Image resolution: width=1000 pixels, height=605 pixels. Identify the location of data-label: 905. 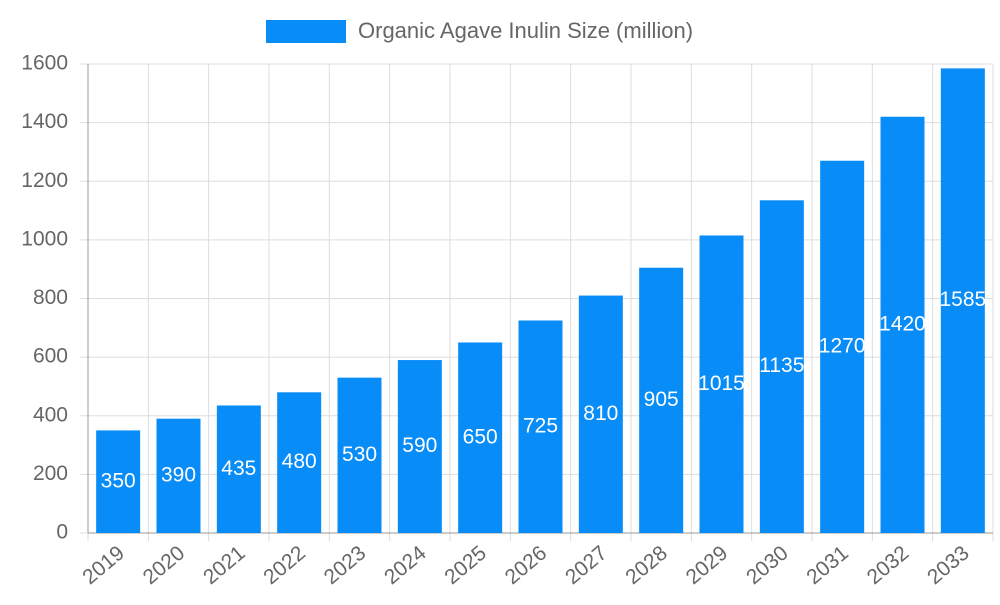
(661, 399).